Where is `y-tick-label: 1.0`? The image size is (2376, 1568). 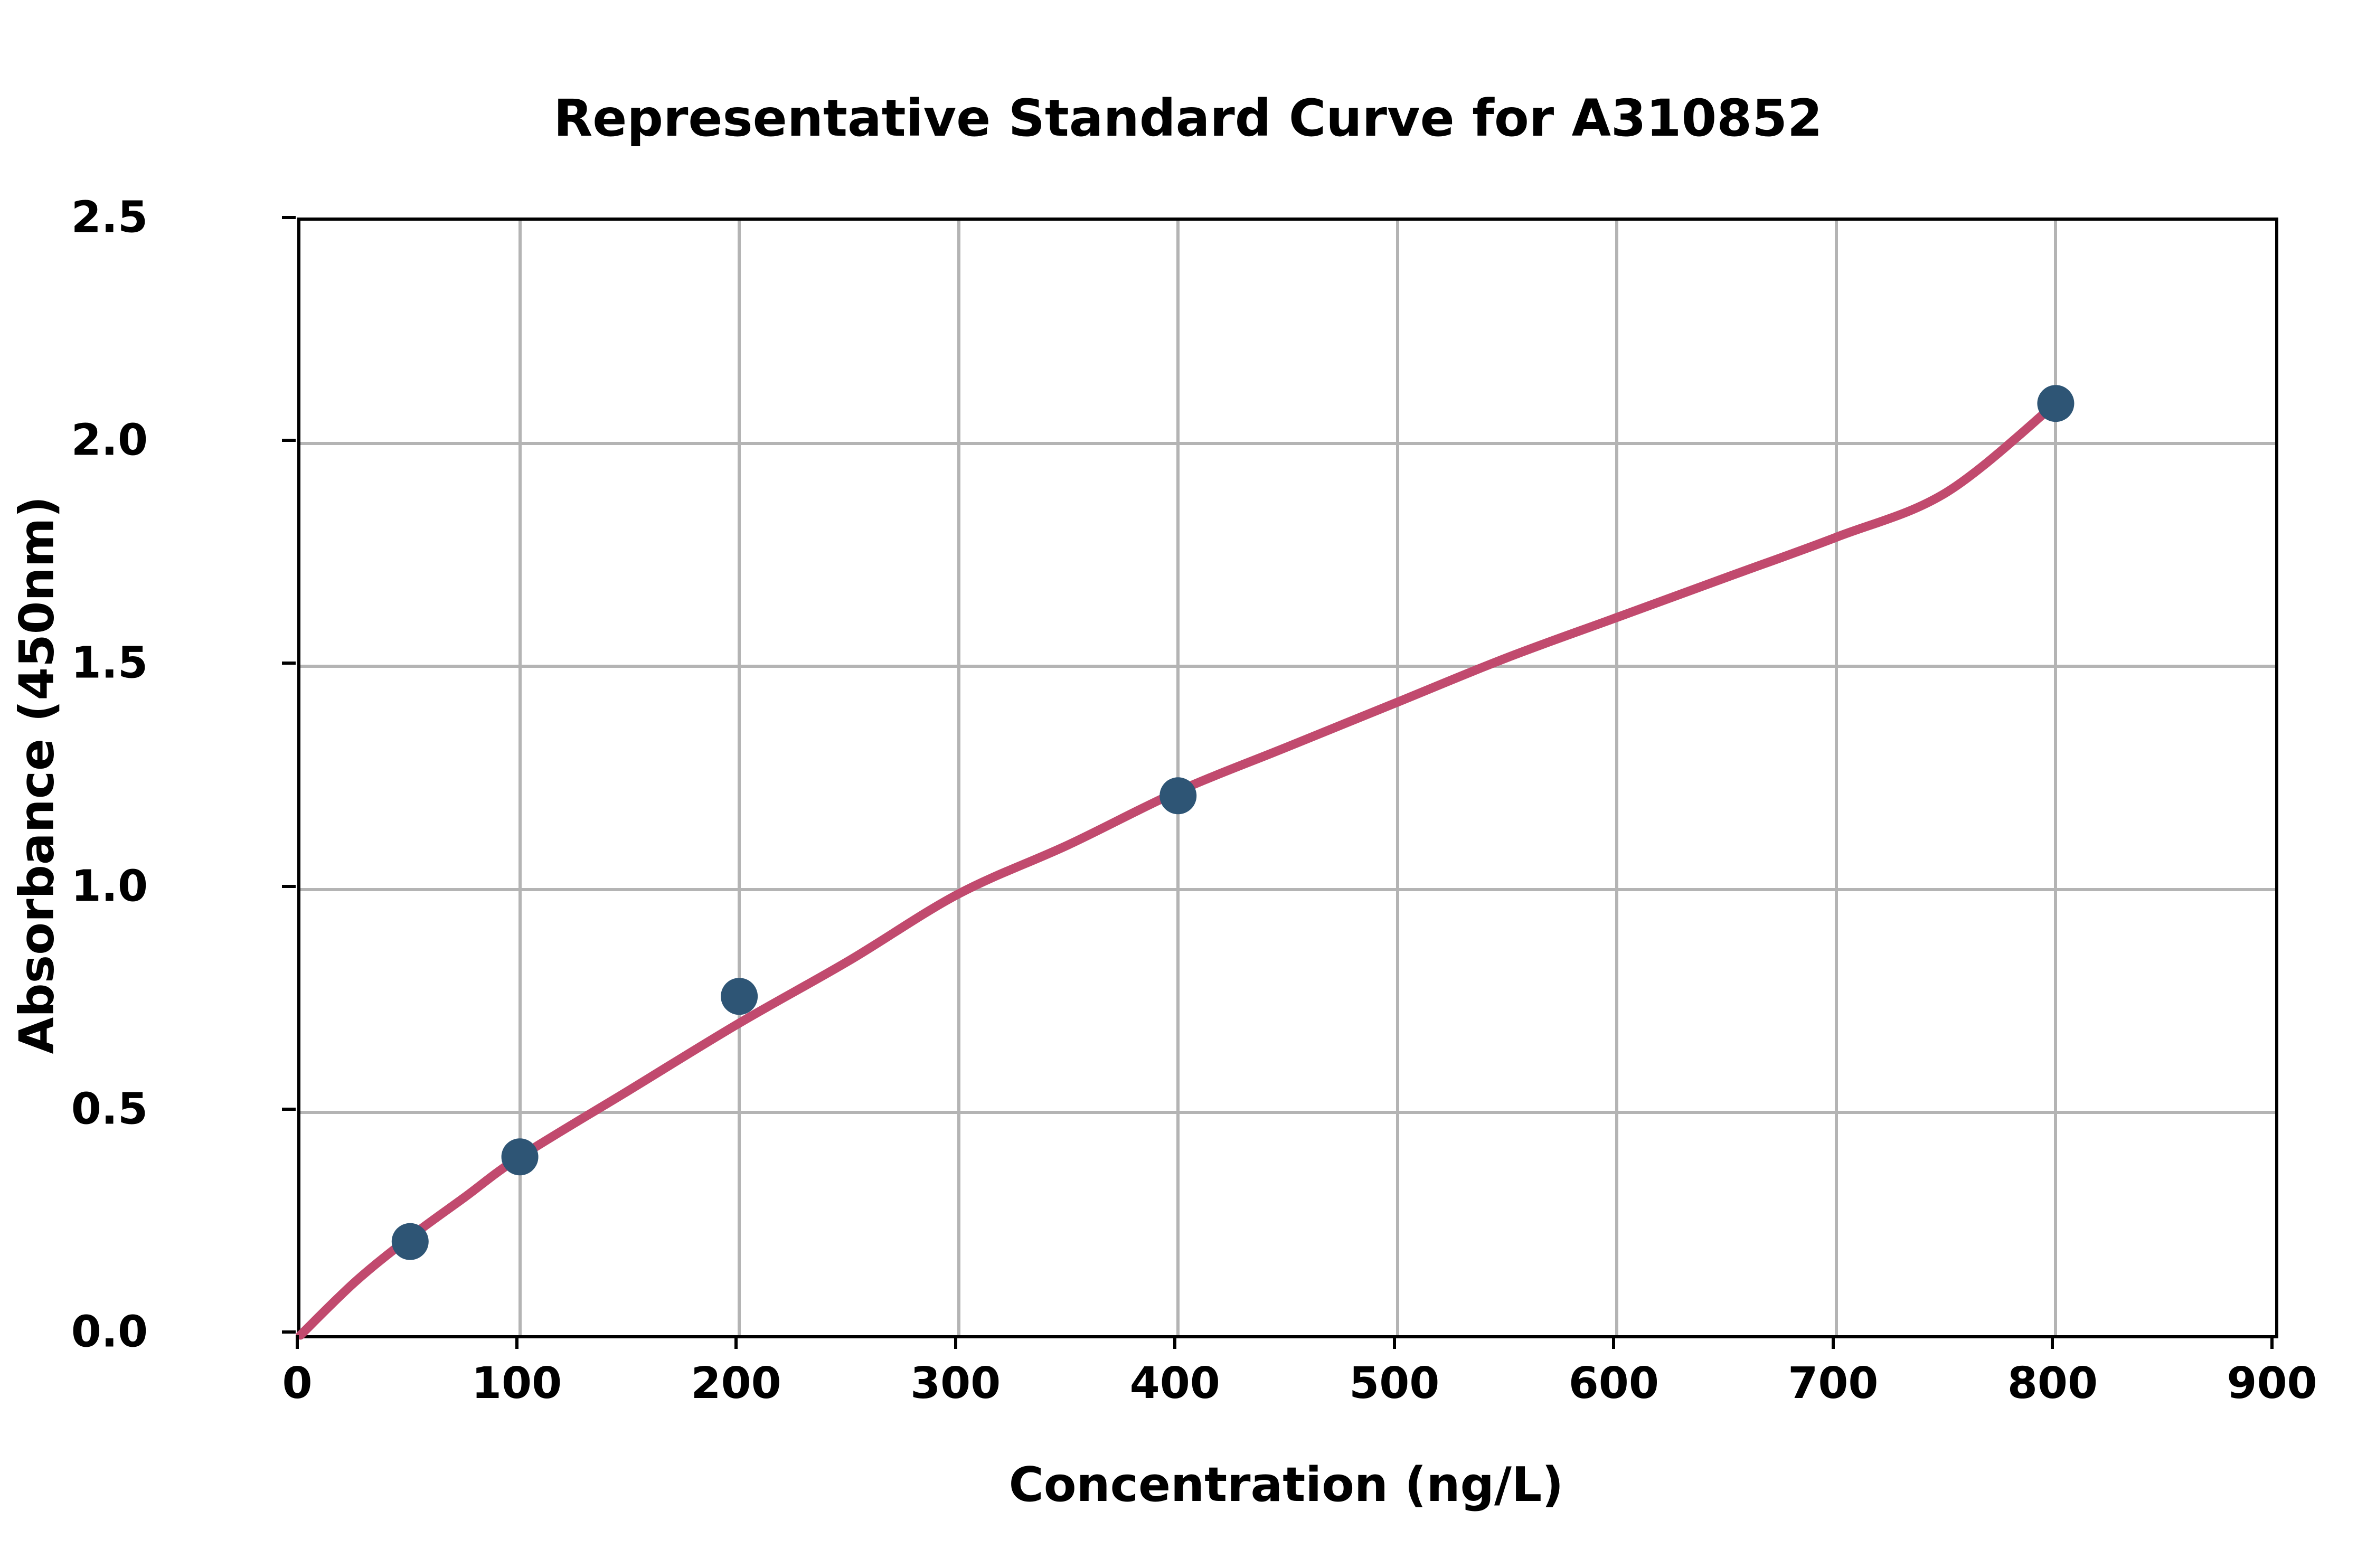 y-tick-label: 1.0 is located at coordinates (110, 887).